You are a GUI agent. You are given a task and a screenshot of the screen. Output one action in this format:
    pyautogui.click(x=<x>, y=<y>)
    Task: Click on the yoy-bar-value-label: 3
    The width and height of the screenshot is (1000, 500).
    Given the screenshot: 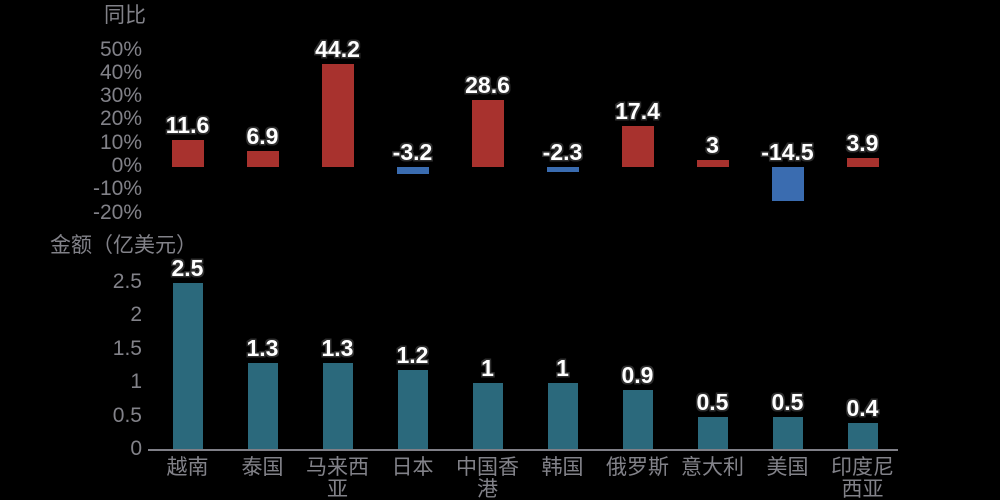 What is the action you would take?
    pyautogui.click(x=712, y=145)
    